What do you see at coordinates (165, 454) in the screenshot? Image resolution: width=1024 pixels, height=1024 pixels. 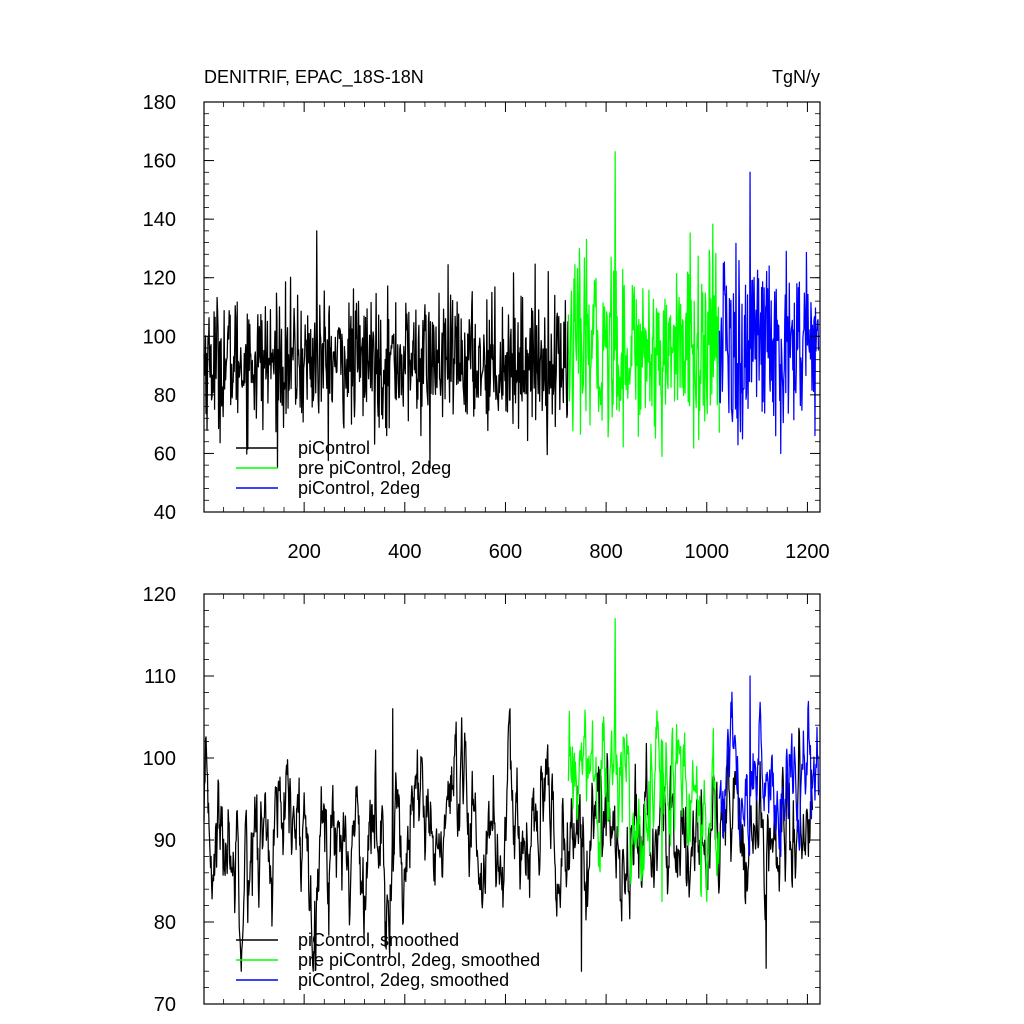 I see `y-tick-label: 60` at bounding box center [165, 454].